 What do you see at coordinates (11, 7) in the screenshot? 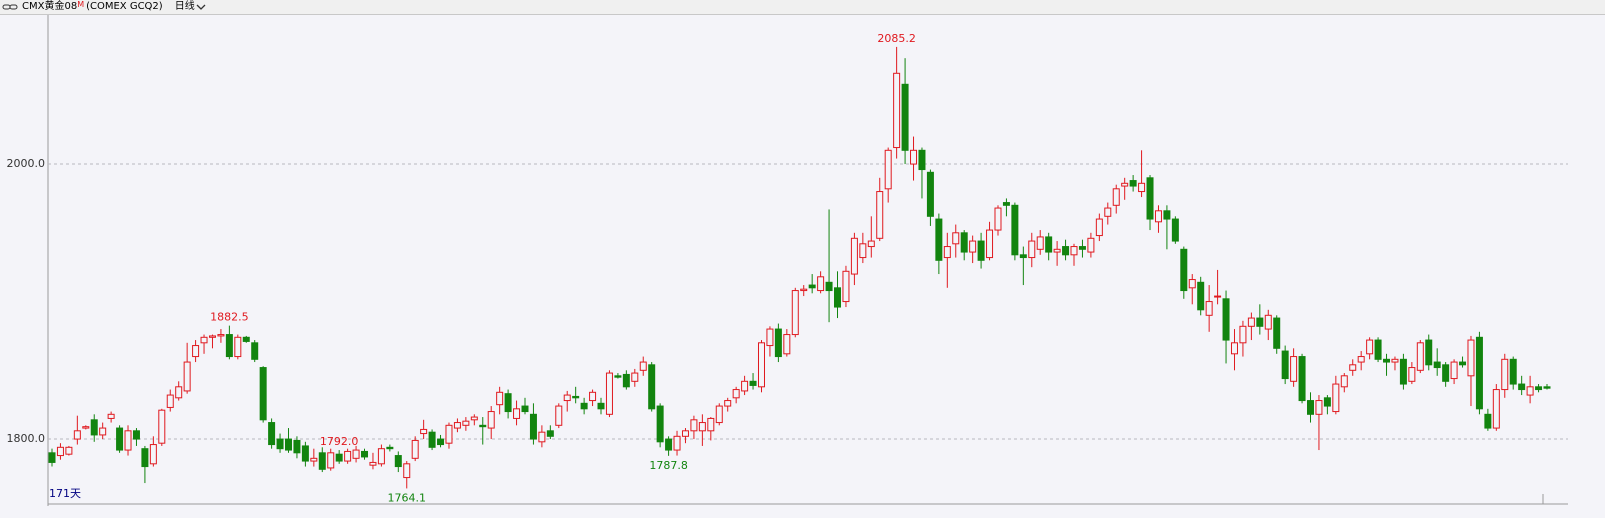
I see `link-icon` at bounding box center [11, 7].